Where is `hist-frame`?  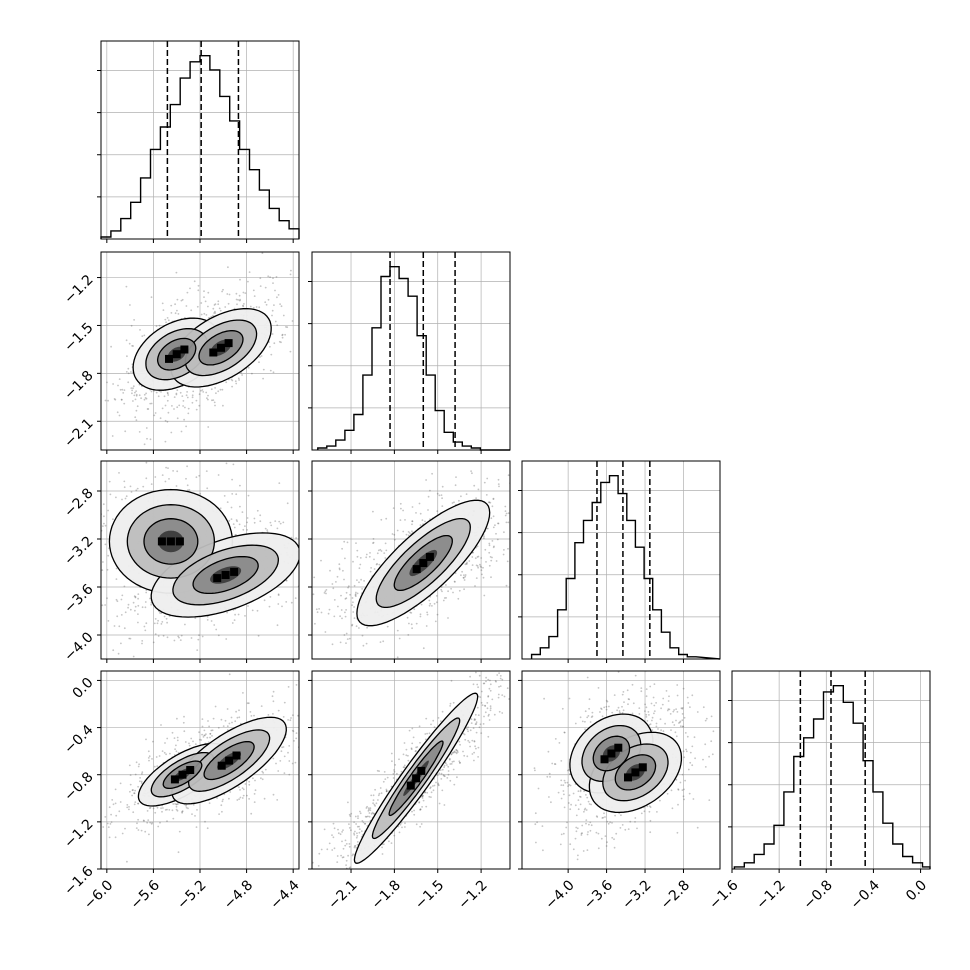 hist-frame is located at coordinates (411, 351).